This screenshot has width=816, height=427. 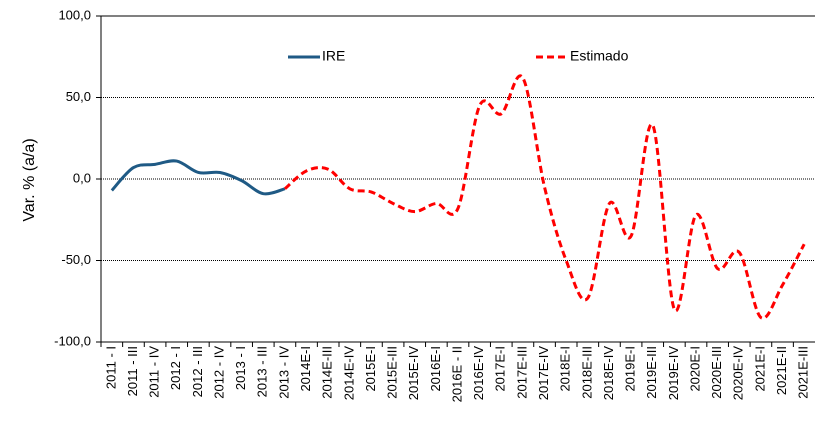 What do you see at coordinates (240, 368) in the screenshot?
I see `x-tick-label: 2013 - I` at bounding box center [240, 368].